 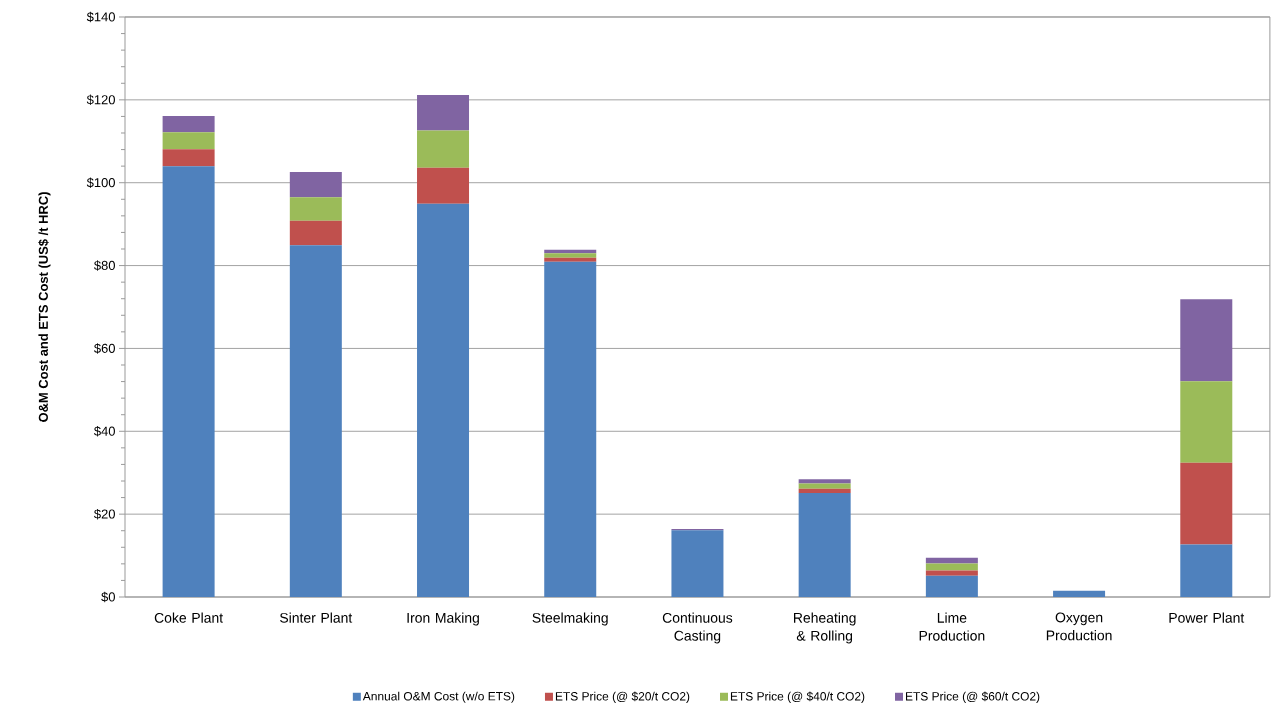 I want to click on x-tick-label: Continuous Casting, so click(x=697, y=628).